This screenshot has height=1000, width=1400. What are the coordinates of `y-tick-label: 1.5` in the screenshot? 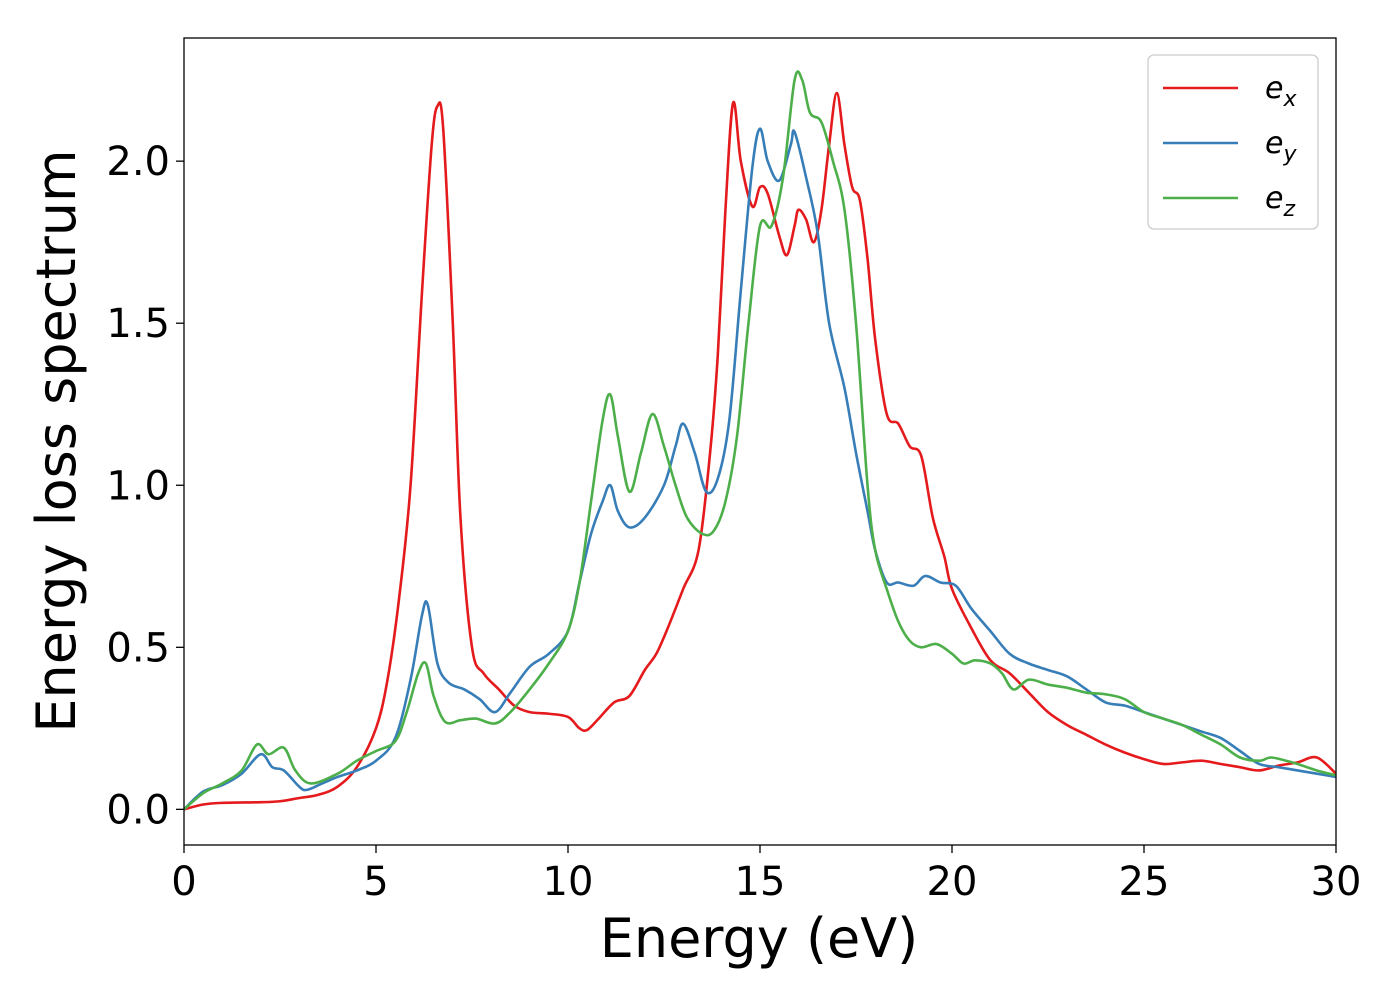 It's located at (138, 324).